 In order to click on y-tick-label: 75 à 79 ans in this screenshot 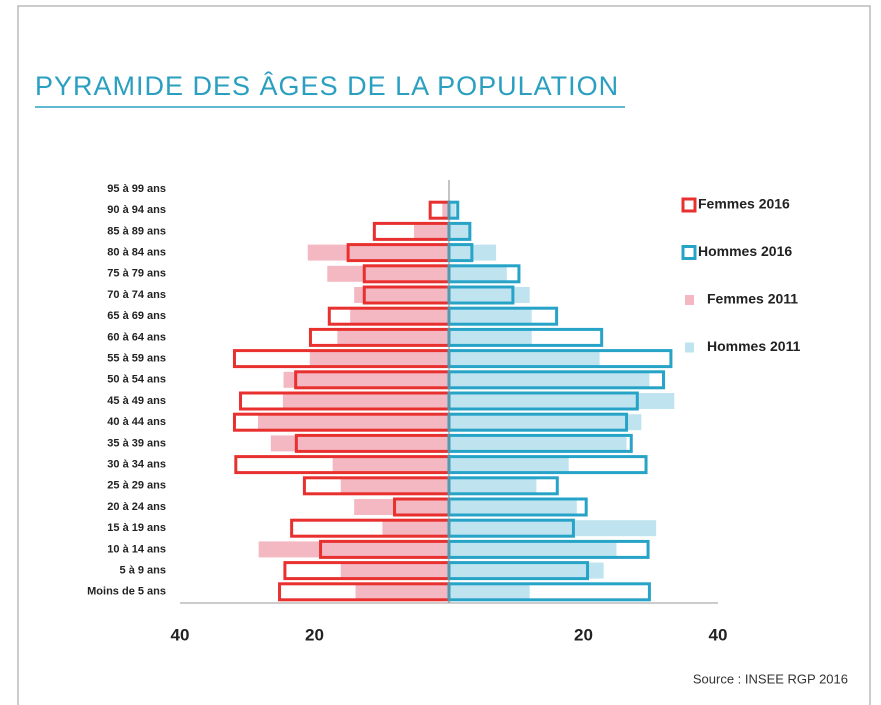, I will do `click(136, 274)`.